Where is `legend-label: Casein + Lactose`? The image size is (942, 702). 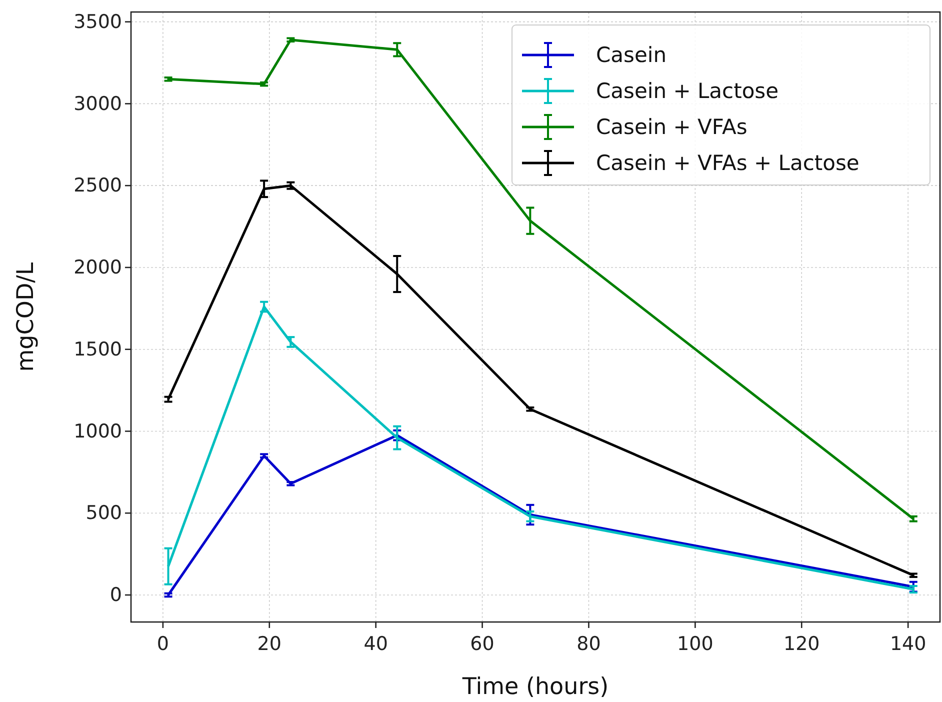 legend-label: Casein + Lactose is located at coordinates (687, 91).